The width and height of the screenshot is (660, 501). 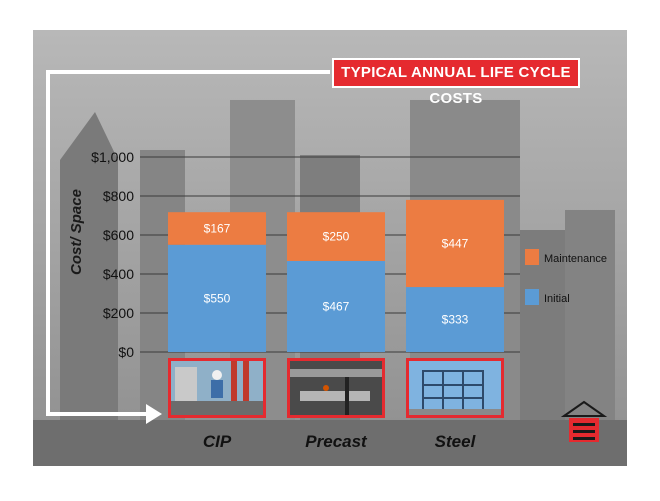 I want to click on bar-maintenance-precast, so click(x=336, y=236).